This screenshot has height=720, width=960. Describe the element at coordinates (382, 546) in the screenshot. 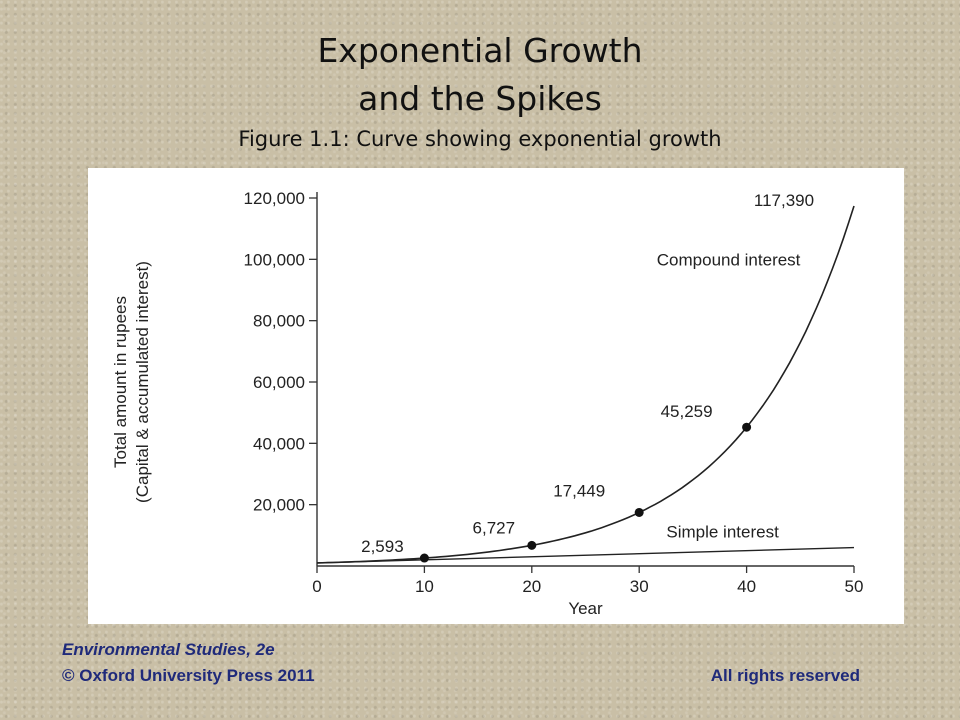

I see `compound-value-label: 2,593` at that location.